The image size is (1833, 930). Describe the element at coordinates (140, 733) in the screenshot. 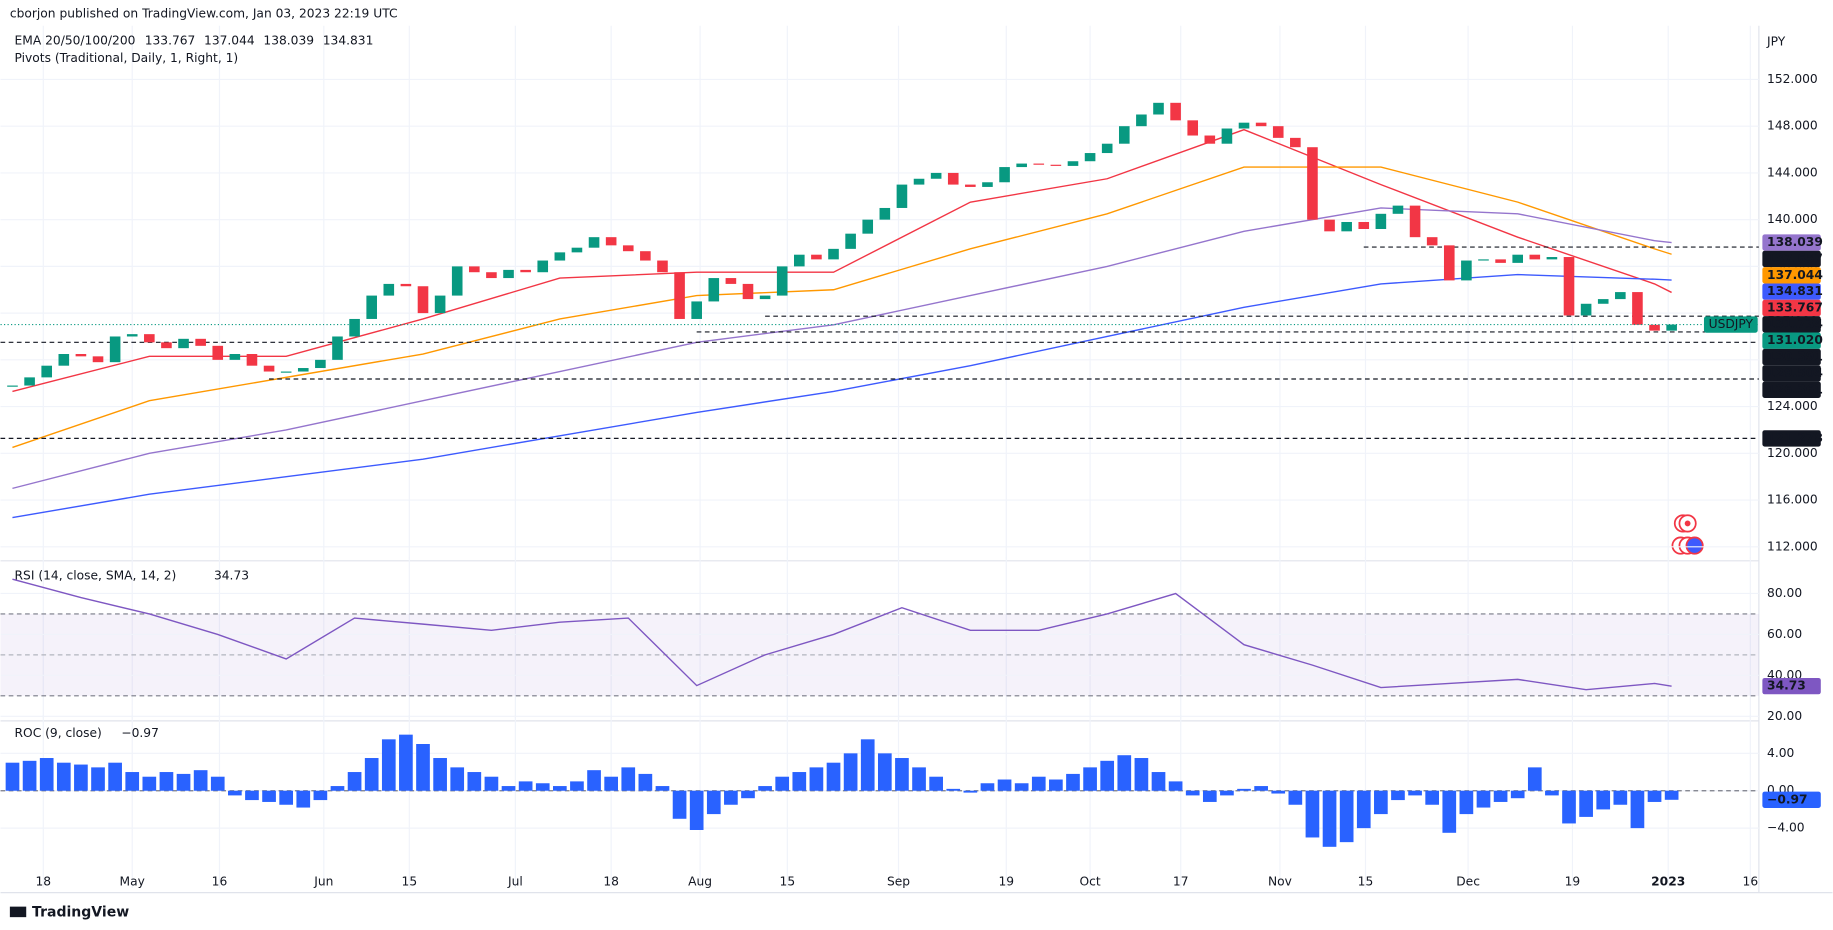

I see `panel-value: −0.97` at that location.